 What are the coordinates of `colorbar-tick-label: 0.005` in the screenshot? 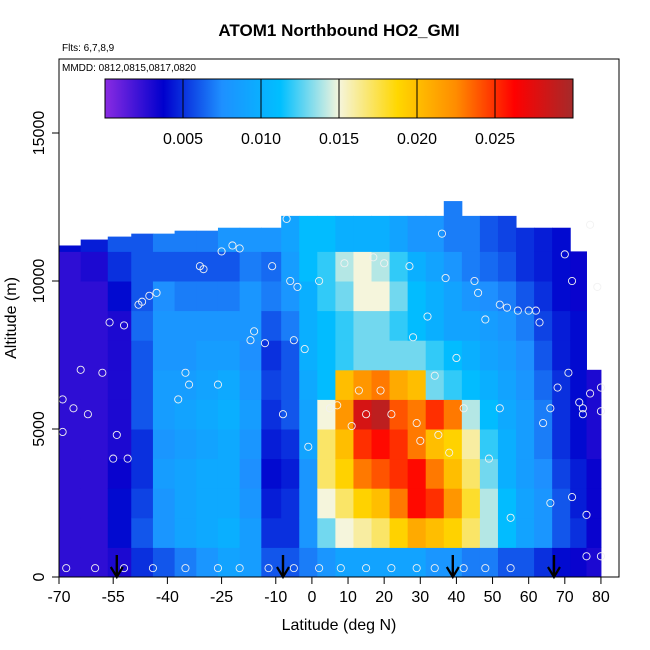 It's located at (183, 139).